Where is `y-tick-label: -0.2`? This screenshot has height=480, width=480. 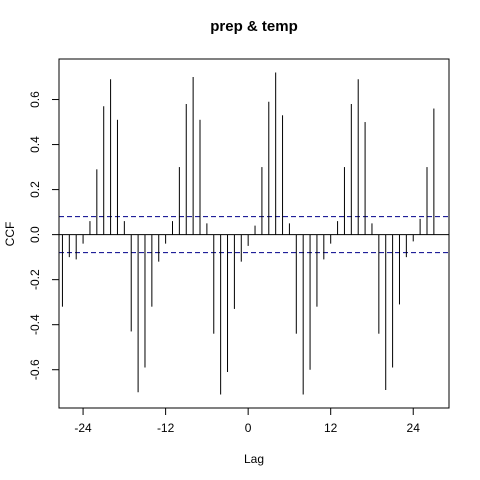
y-tick-label: -0.2 is located at coordinates (35, 279).